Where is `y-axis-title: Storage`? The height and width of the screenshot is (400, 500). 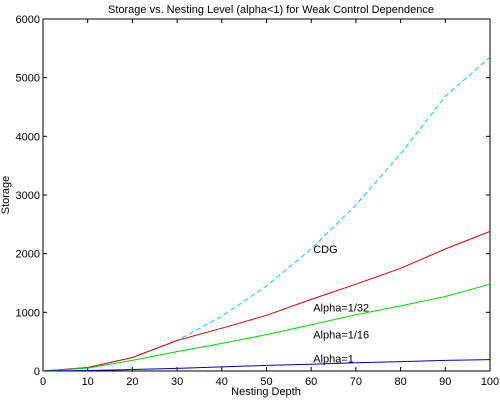
y-axis-title: Storage is located at coordinates (6, 195).